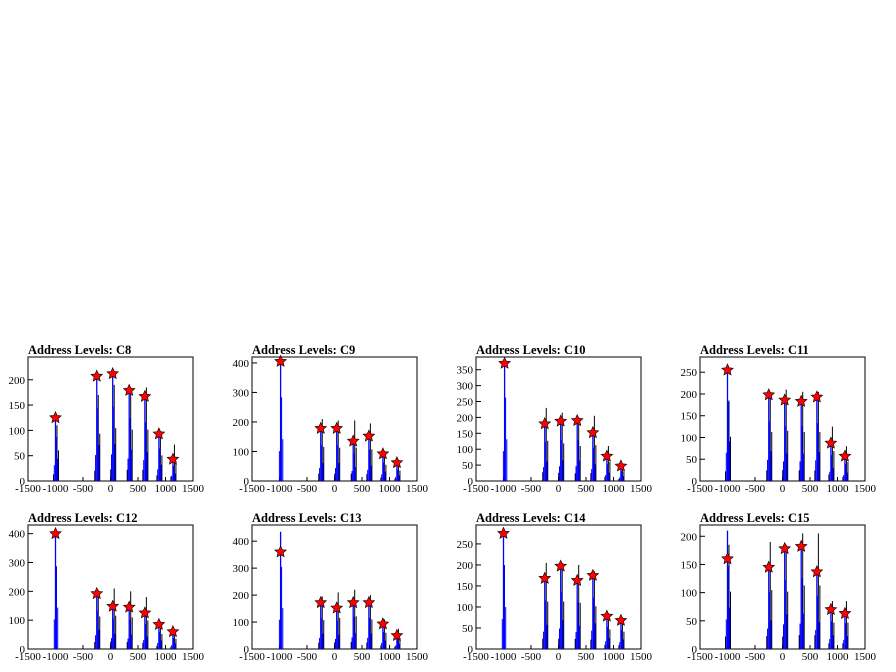 Image resolution: width=896 pixels, height=672 pixels. I want to click on y-tick-label: 300, so click(241, 569).